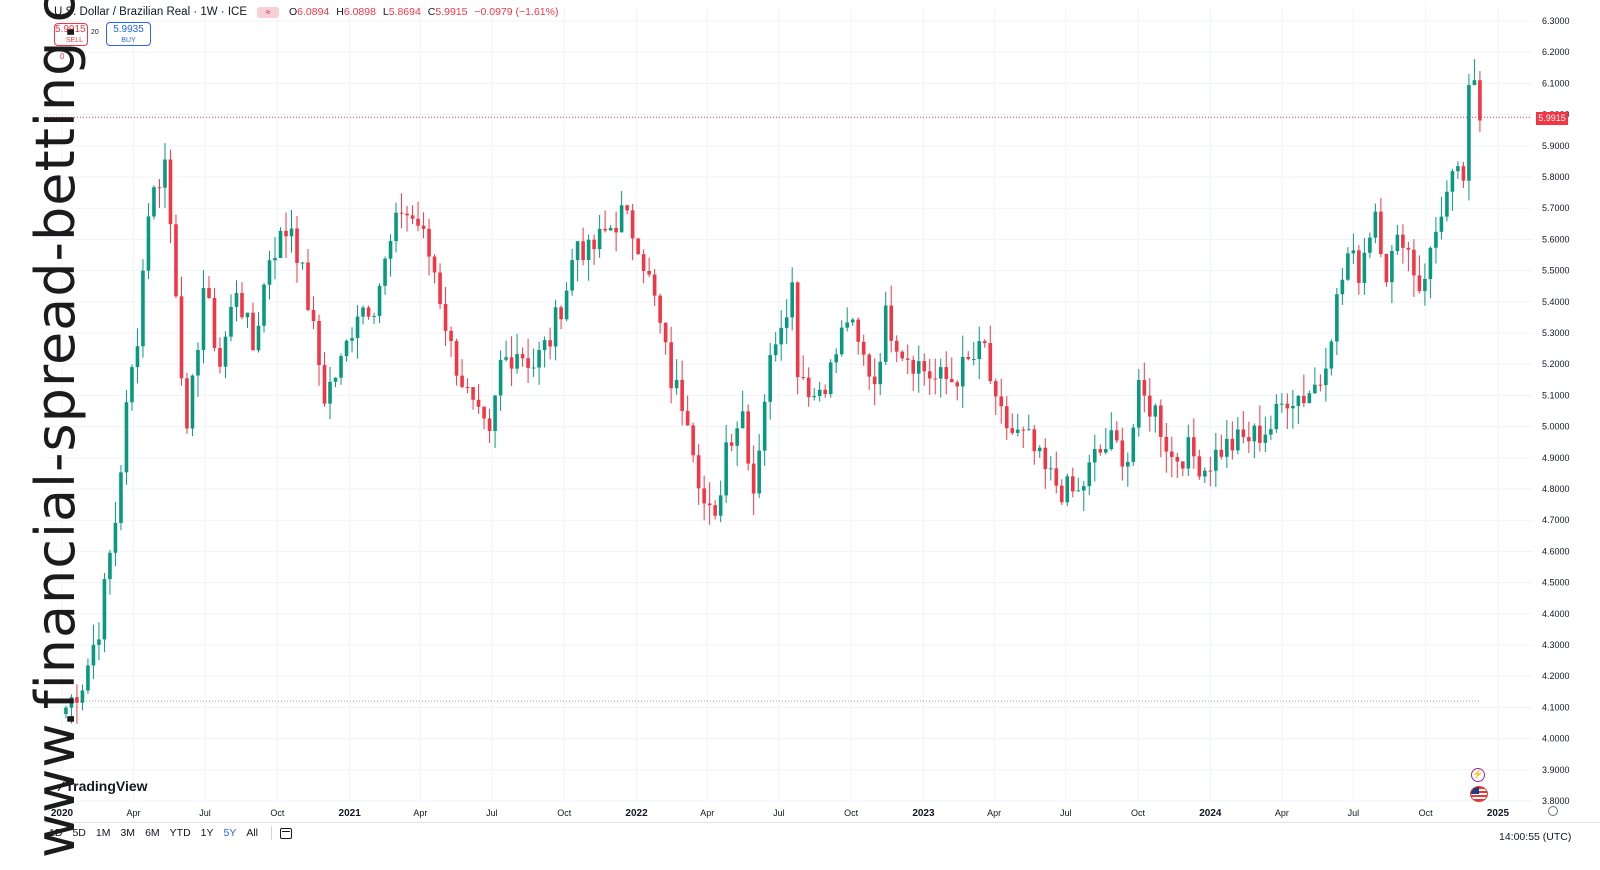 This screenshot has height=870, width=1600. What do you see at coordinates (150, 12) in the screenshot?
I see `symbol-title: U.S. Dollar / Brazilian Real · 1W · ICE` at bounding box center [150, 12].